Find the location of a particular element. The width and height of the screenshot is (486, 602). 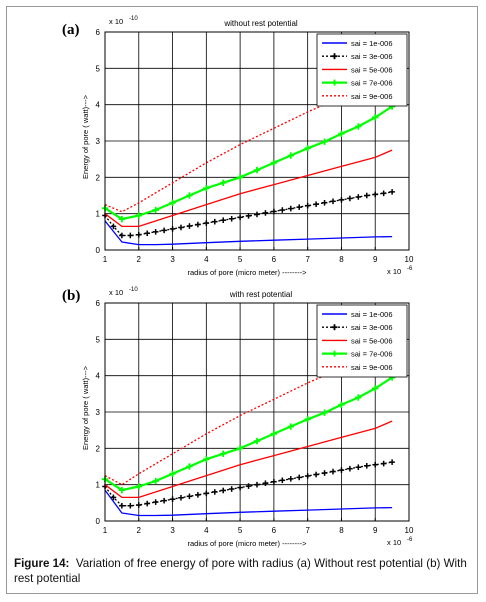

panel-b-label: (b) is located at coordinates (71, 296).